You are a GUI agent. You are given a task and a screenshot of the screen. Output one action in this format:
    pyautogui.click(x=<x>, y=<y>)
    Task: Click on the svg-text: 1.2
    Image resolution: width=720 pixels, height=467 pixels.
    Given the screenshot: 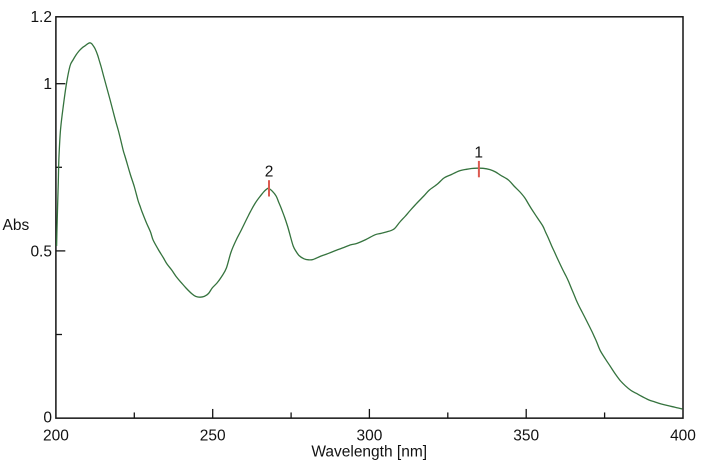 What is the action you would take?
    pyautogui.click(x=41, y=17)
    